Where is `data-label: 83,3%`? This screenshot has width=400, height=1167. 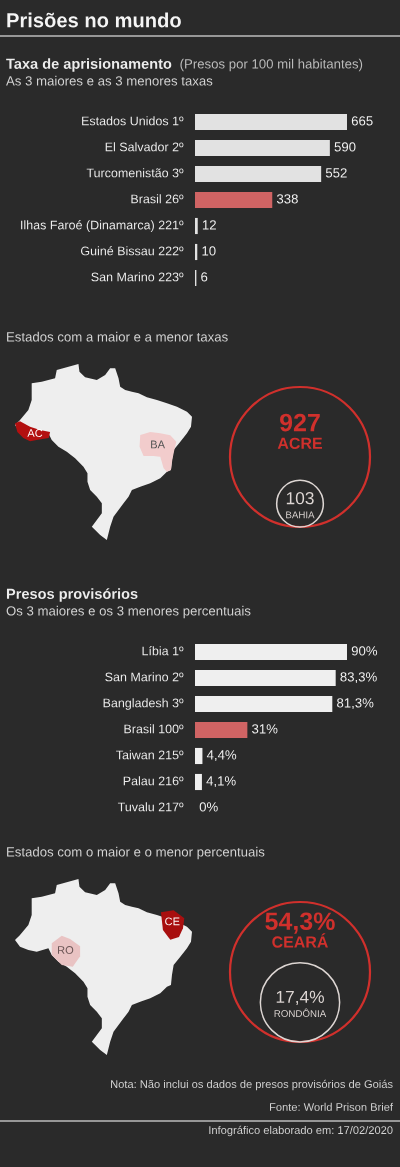 data-label: 83,3% is located at coordinates (358, 678).